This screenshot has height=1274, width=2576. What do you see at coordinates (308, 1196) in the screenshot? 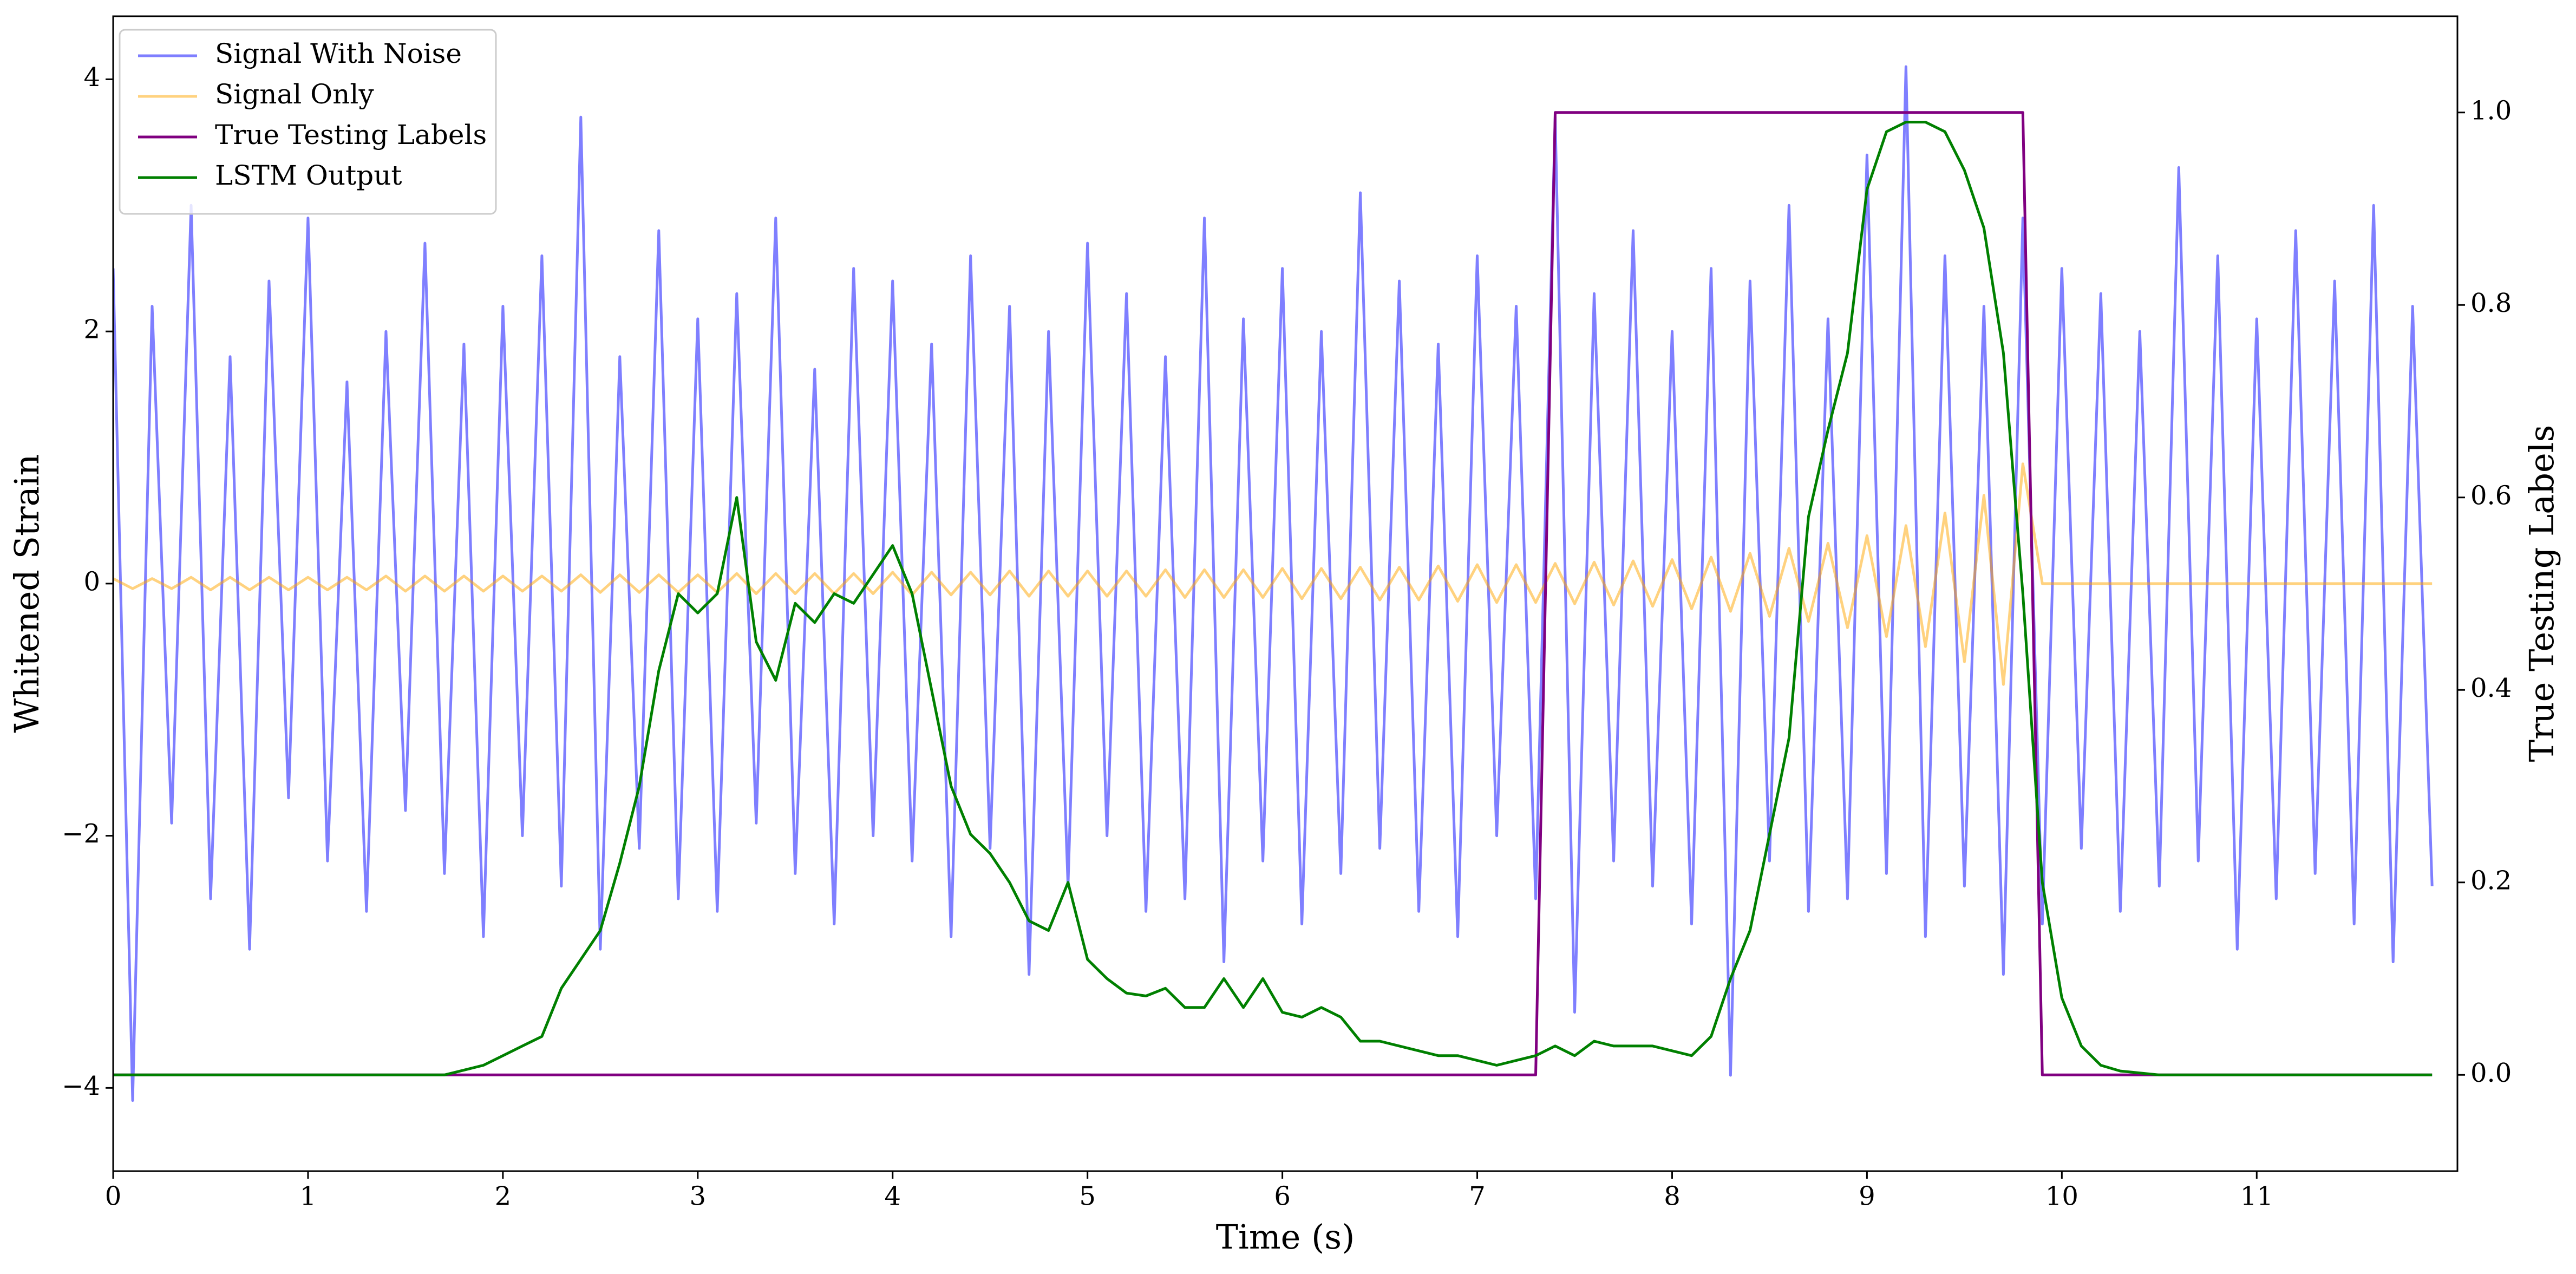
I see `x-tick-label: 1` at bounding box center [308, 1196].